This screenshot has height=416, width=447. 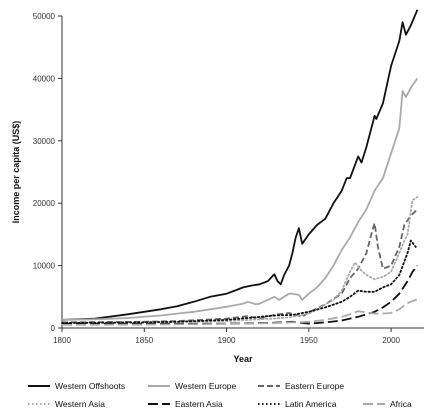 I want to click on y-tick-label: 50000, so click(x=44, y=16).